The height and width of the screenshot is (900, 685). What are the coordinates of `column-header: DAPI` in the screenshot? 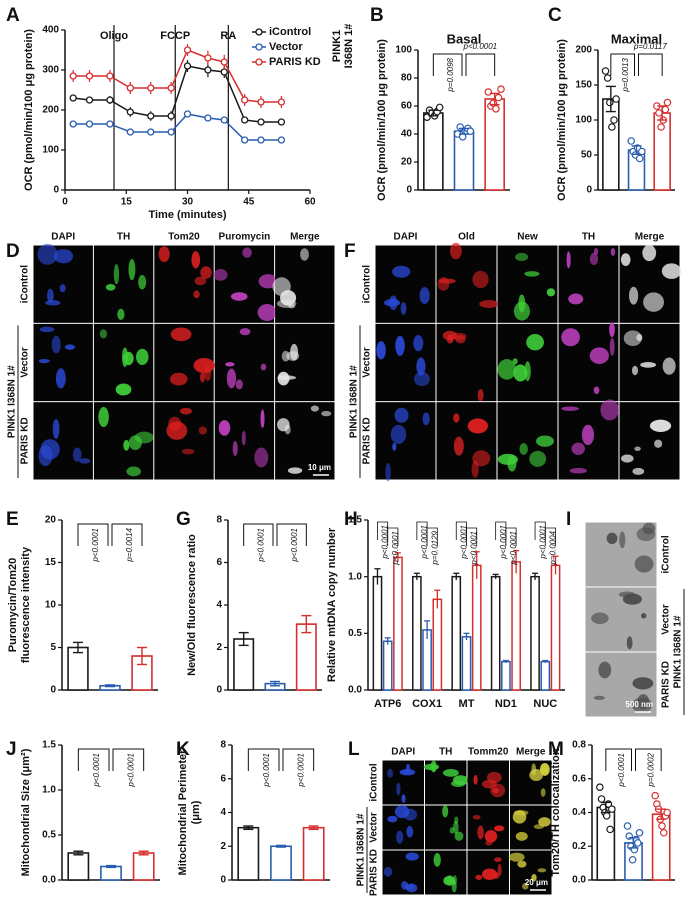 It's located at (406, 237).